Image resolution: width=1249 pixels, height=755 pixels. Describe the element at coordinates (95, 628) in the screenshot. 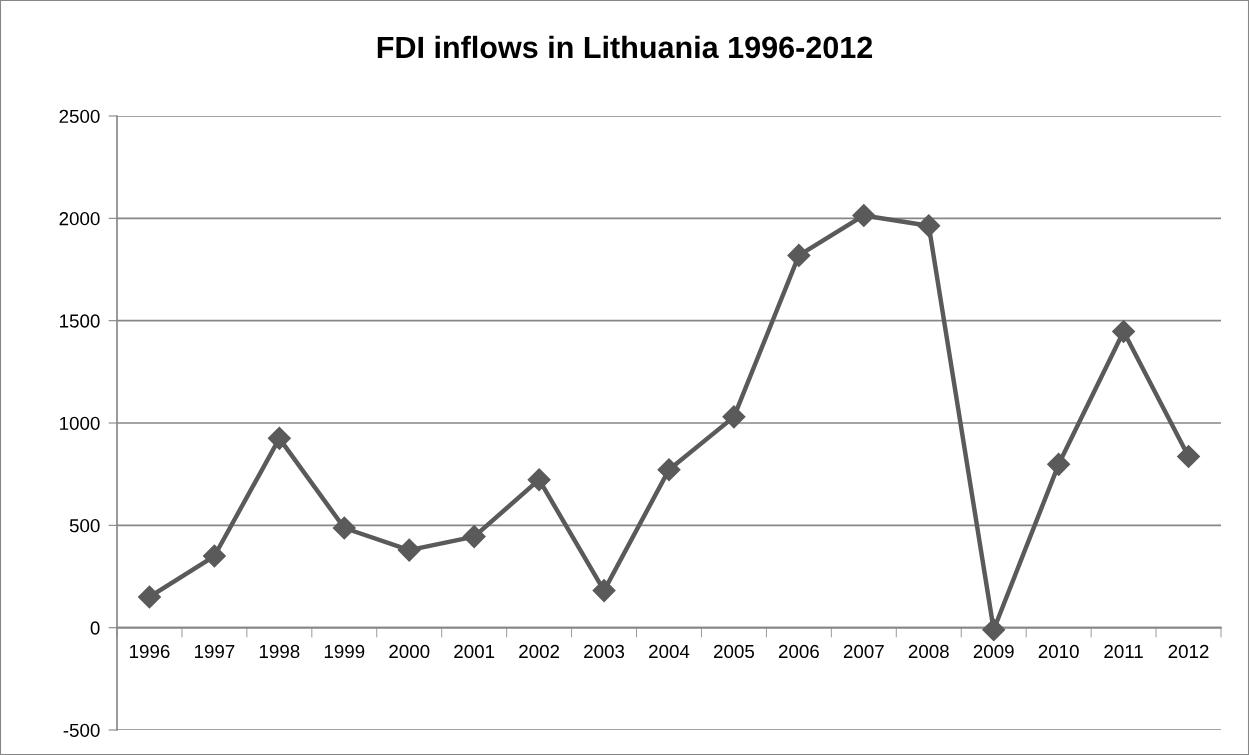

I see `y-tick-label: 0` at that location.